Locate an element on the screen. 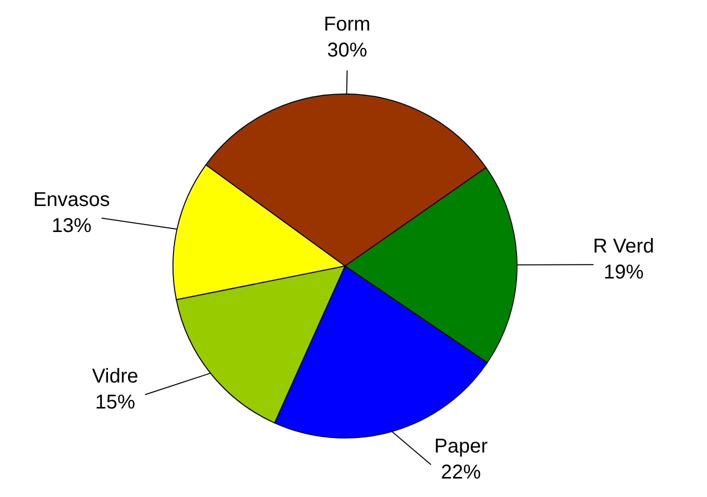  slice-label: R Verd is located at coordinates (623, 247).